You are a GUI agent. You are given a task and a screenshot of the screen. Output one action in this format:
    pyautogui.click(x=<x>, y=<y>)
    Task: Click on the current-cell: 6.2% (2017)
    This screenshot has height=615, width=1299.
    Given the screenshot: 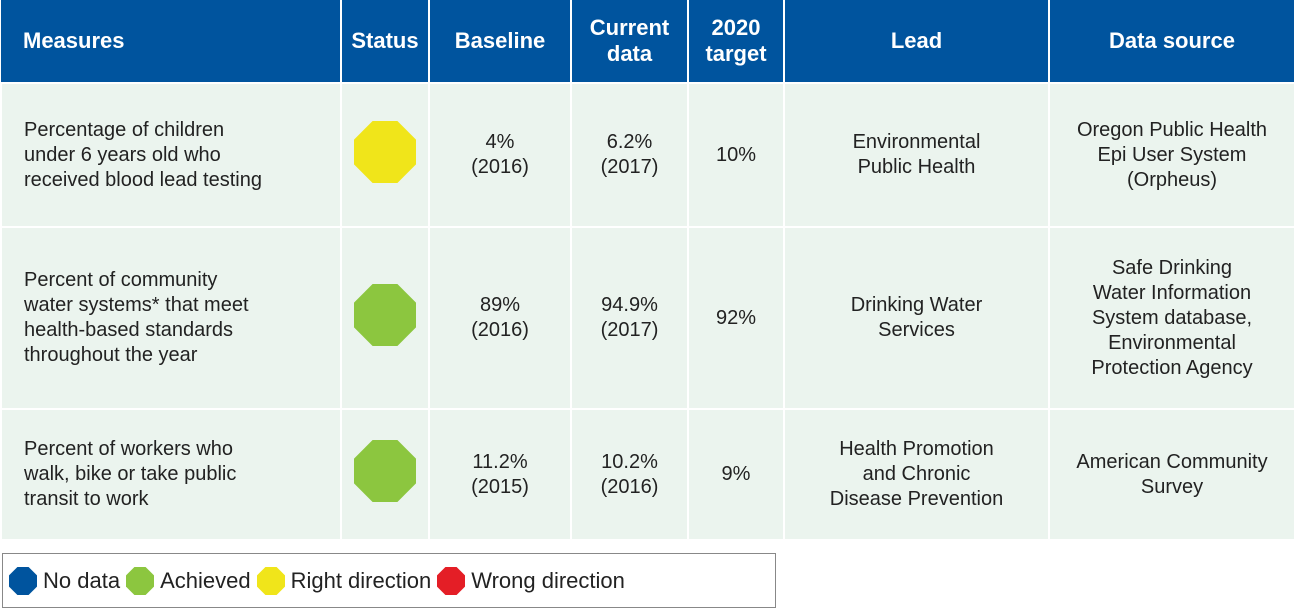 What is the action you would take?
    pyautogui.click(x=629, y=155)
    